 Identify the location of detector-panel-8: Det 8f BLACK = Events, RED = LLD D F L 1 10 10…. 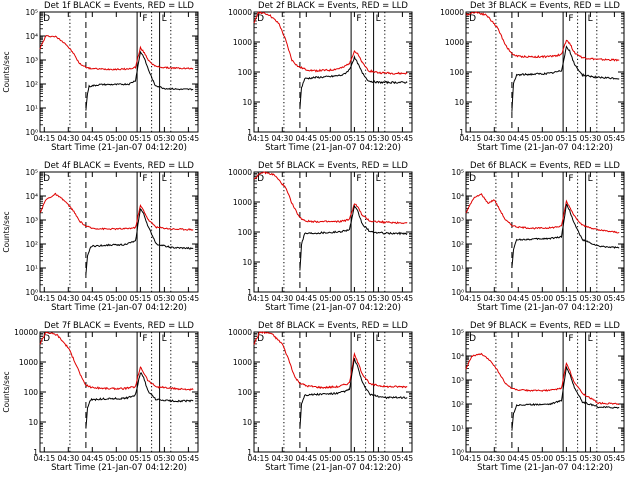
(320, 397).